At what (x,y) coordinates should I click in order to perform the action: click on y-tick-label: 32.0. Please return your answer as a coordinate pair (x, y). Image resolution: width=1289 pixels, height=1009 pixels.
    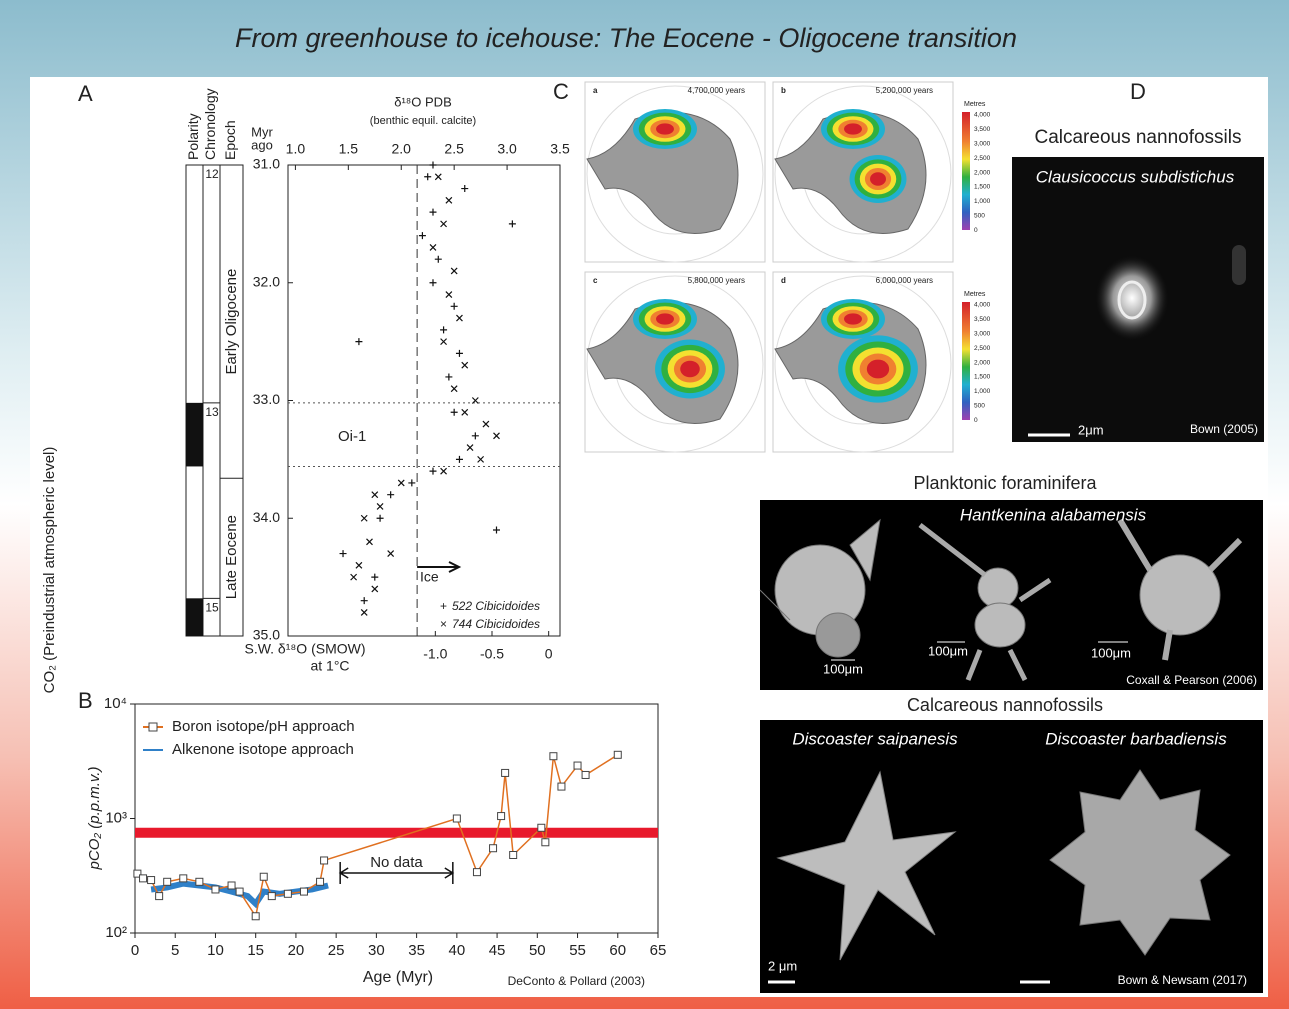
    Looking at the image, I should click on (266, 281).